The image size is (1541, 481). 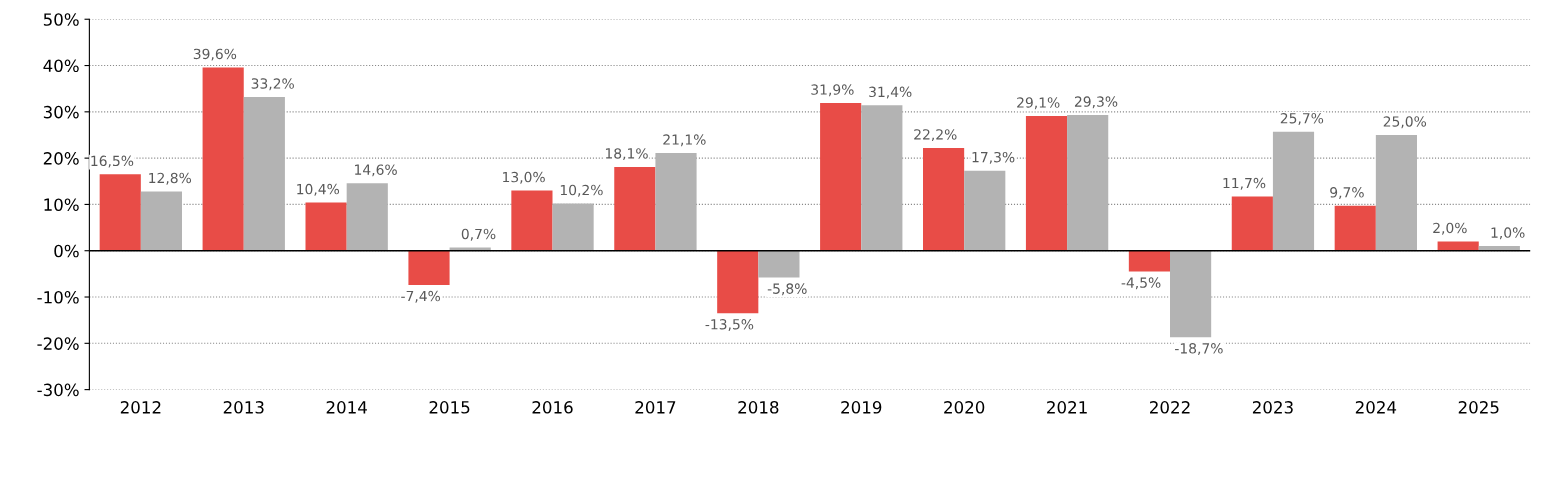 I want to click on x-tick-label: 2016, so click(x=552, y=407).